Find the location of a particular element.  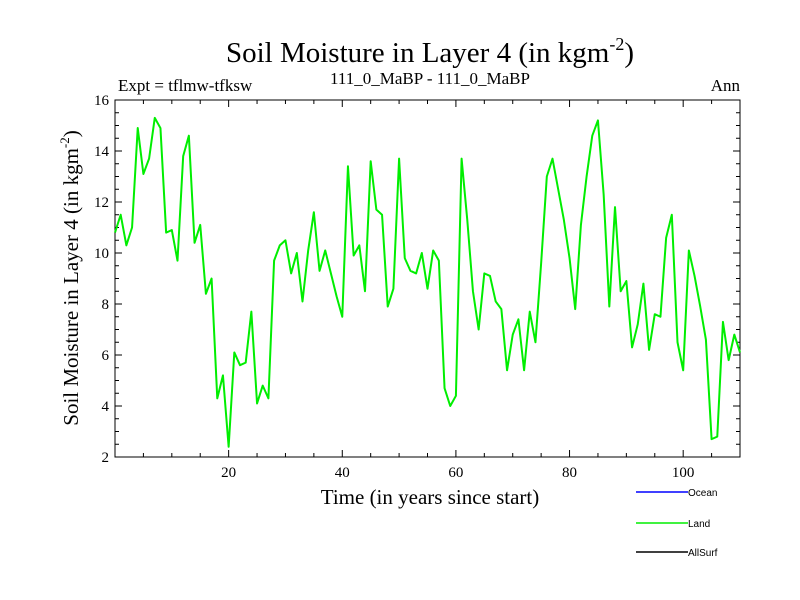

legend-label-allsurf: AllSurf is located at coordinates (703, 553).